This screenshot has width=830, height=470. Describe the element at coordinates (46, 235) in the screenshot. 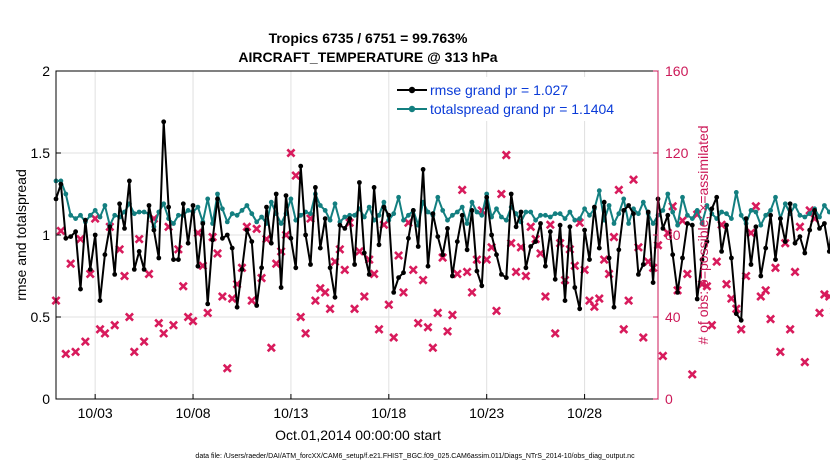

I see `y-left-tick-label: 1` at that location.